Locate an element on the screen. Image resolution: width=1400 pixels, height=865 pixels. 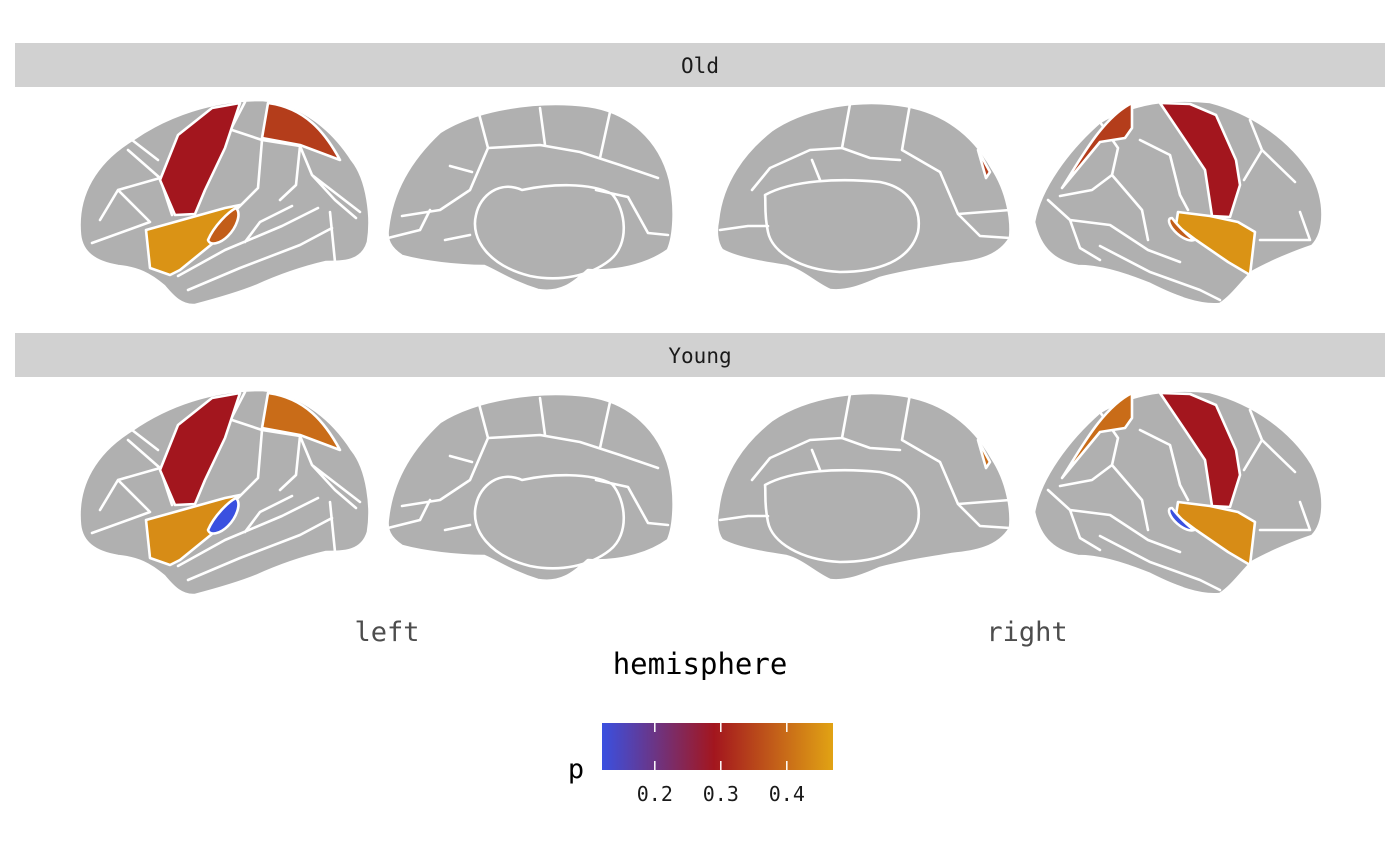
old-latL-view is located at coordinates (248, 202).